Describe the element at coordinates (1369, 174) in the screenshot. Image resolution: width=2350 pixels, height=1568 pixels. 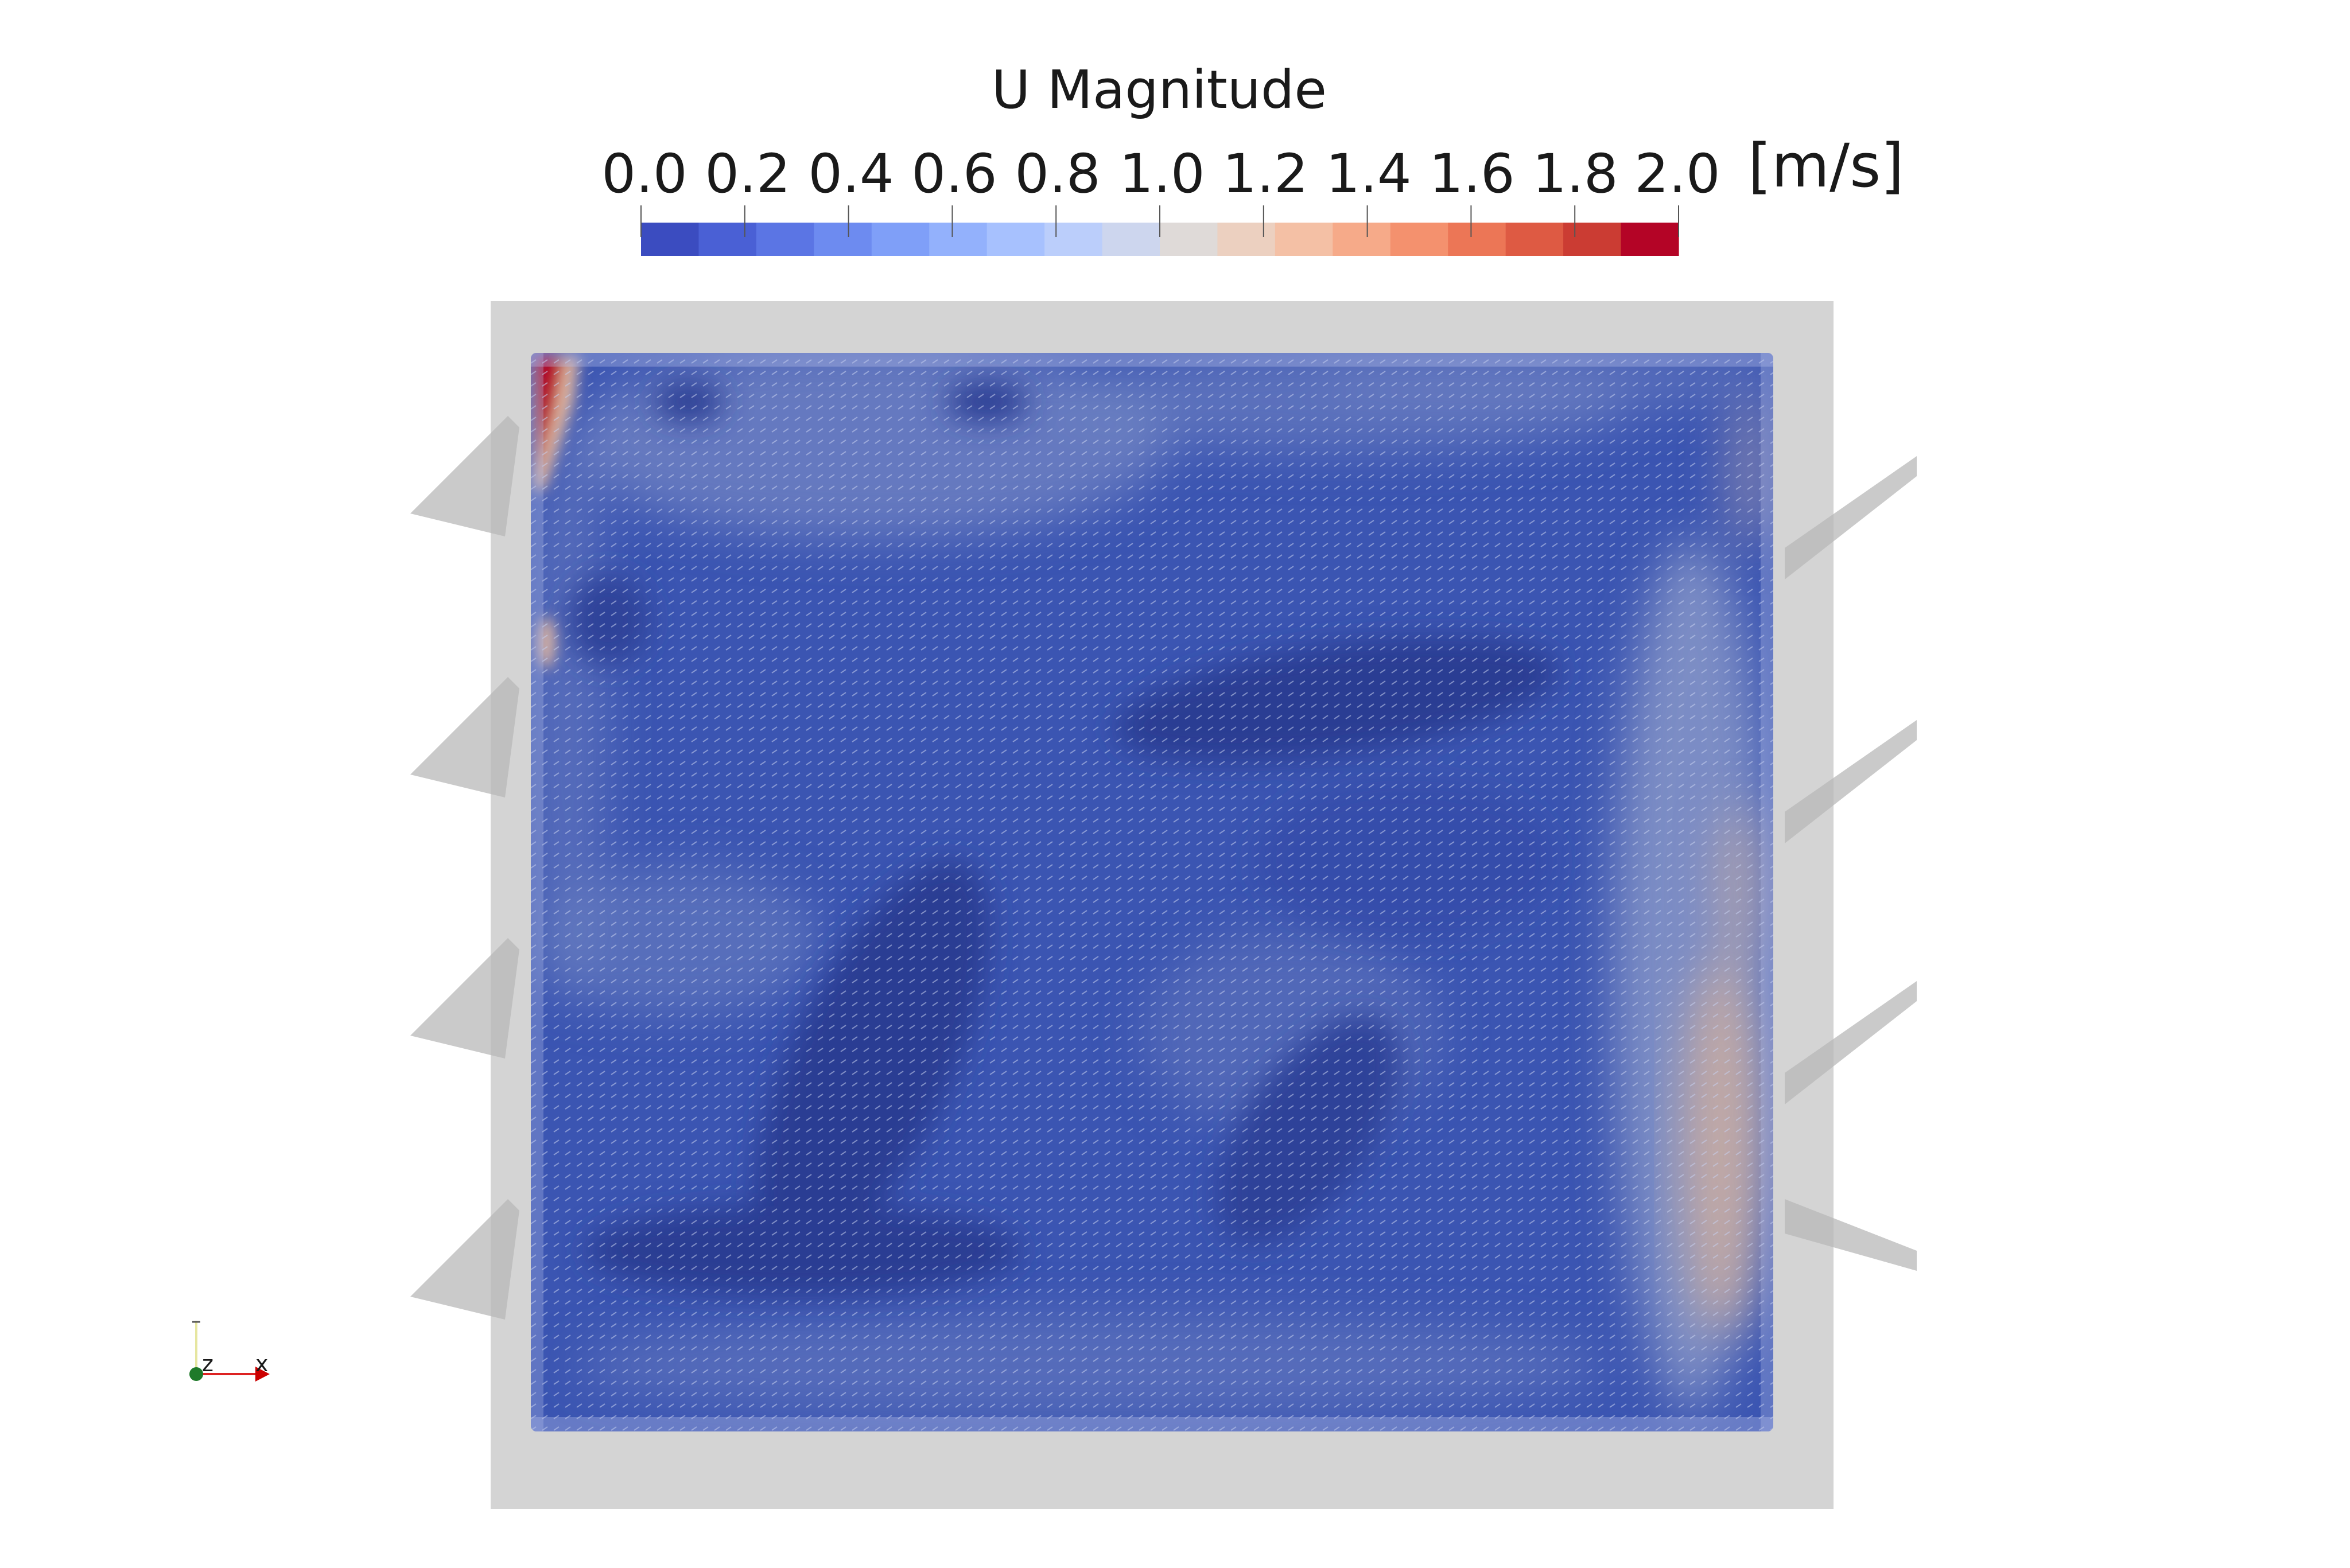
I see `tick-label-7: 1.4` at that location.